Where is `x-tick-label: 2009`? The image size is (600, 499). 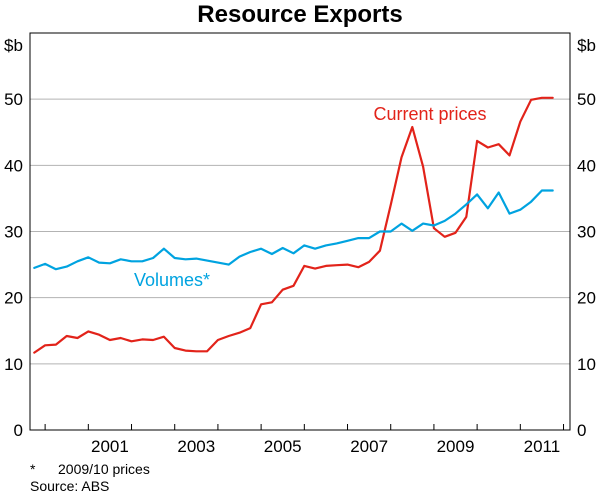
x-tick-label: 2009 is located at coordinates (456, 446).